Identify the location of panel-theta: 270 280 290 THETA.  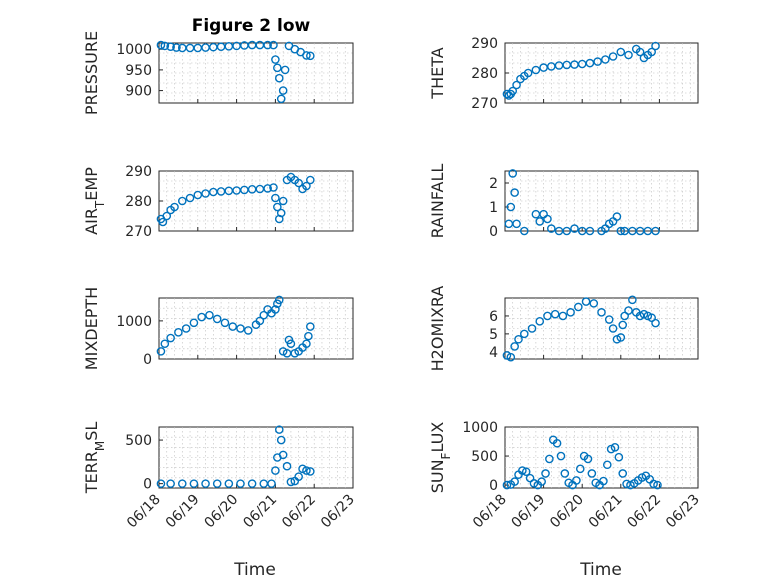
(563, 74).